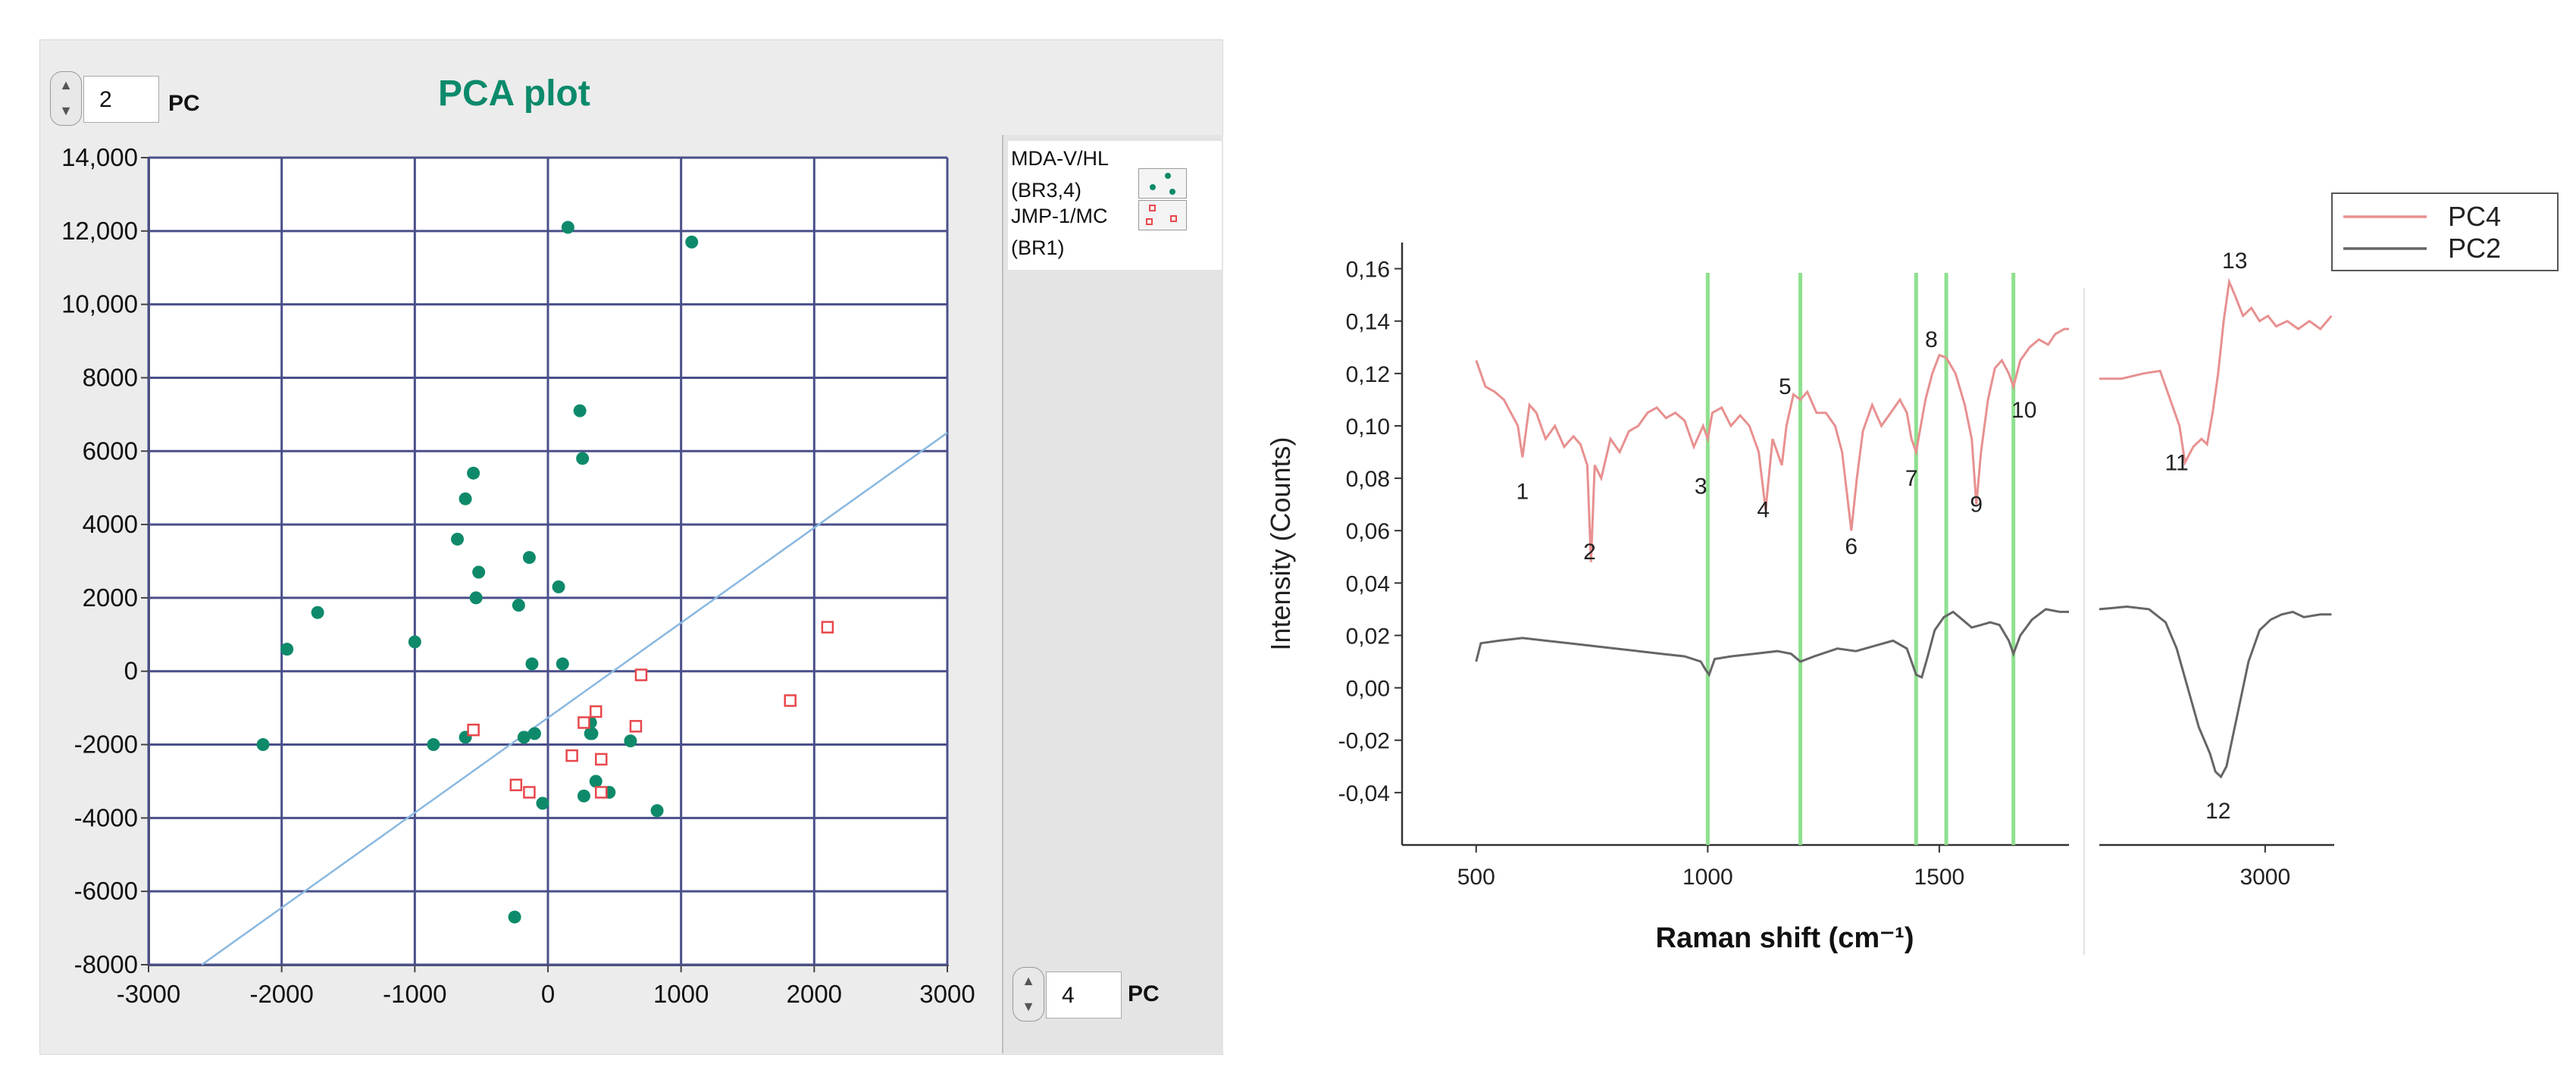  What do you see at coordinates (1708, 877) in the screenshot?
I see `raman-x-tick-label: 1000` at bounding box center [1708, 877].